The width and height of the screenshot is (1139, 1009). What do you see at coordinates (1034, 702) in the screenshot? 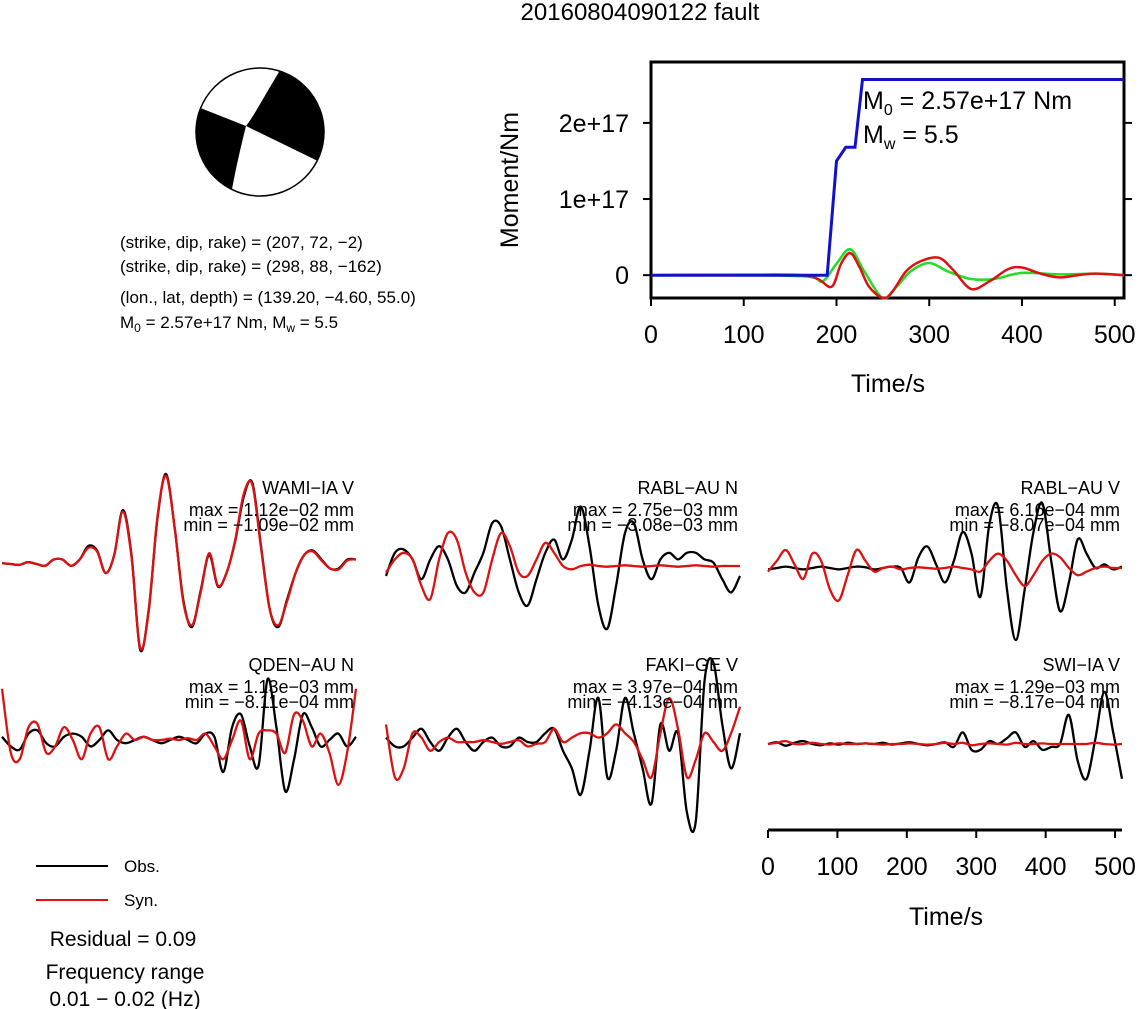
I see `waveform-min-label: min = −8.17e−04 mm` at bounding box center [1034, 702].